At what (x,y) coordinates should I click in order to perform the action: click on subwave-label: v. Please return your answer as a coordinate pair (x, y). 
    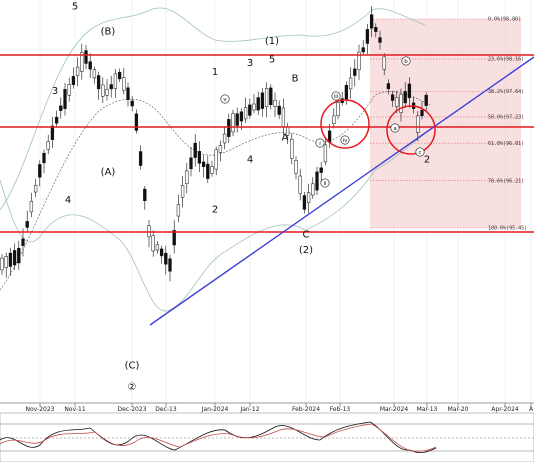
    Looking at the image, I should click on (225, 100).